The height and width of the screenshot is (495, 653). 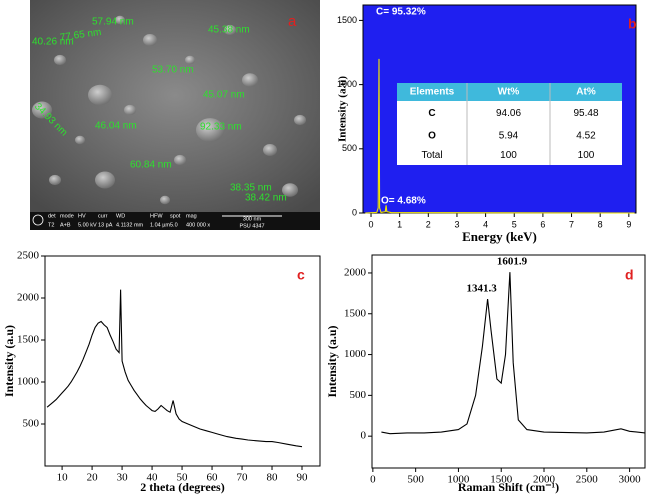 What do you see at coordinates (482, 289) in the screenshot?
I see `peak-label: 1341.3` at bounding box center [482, 289].